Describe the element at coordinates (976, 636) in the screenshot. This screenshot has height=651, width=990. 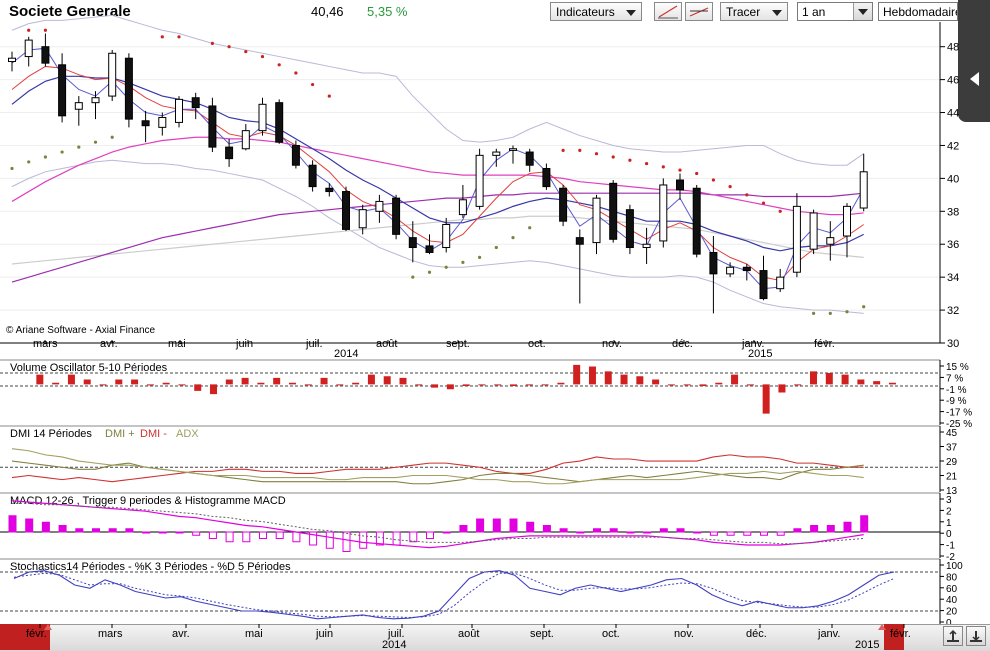
I see `zoom-out-button` at that location.